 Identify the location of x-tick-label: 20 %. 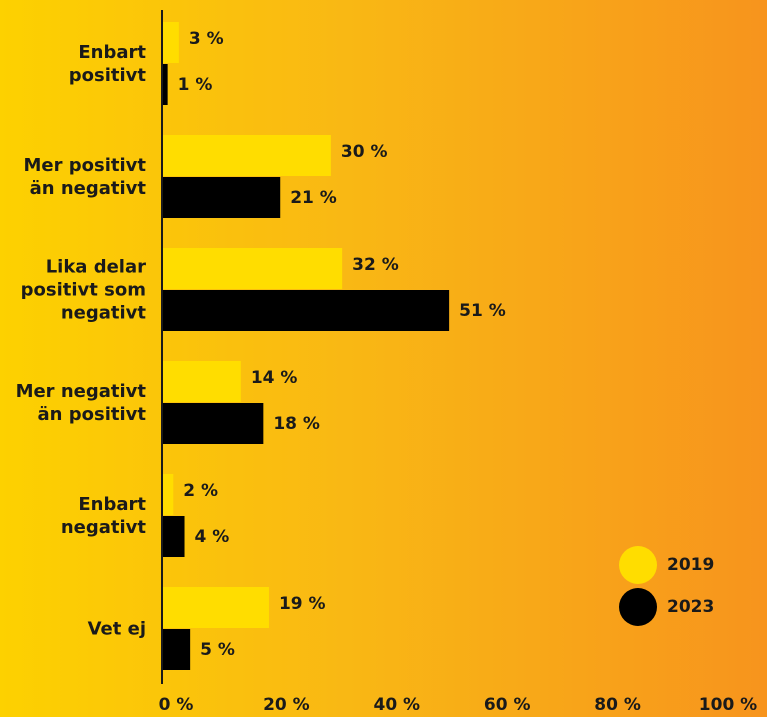
(286, 705).